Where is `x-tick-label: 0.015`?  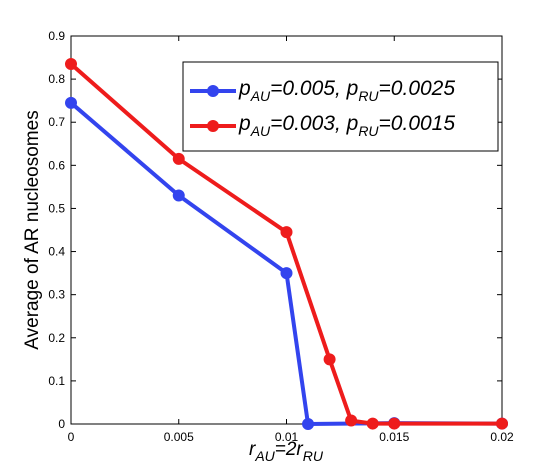 x-tick-label: 0.015 is located at coordinates (394, 437).